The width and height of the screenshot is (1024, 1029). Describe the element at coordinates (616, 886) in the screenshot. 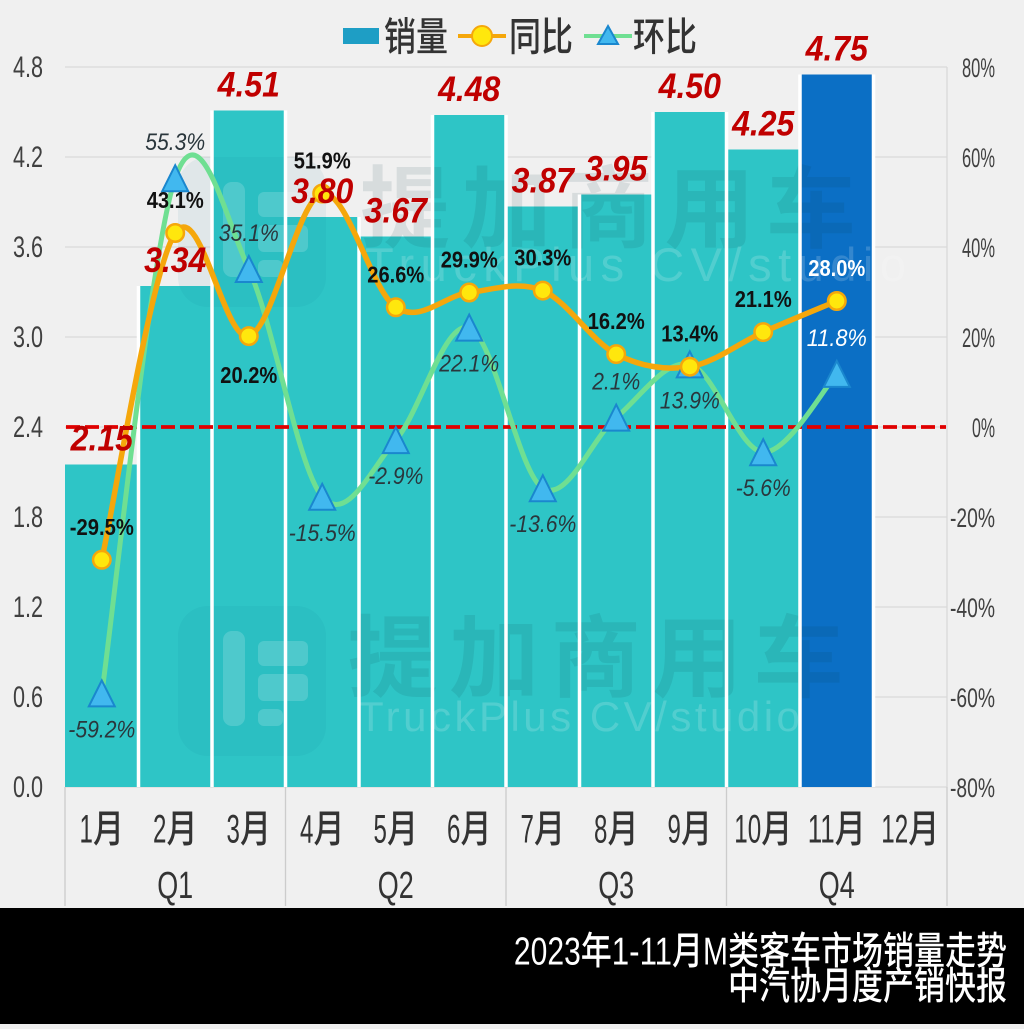

I see `svg-text: Q3` at that location.